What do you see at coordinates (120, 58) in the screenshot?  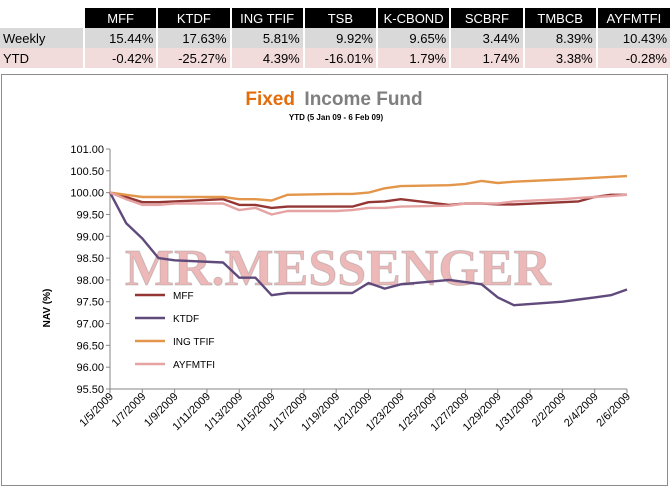 I see `table-cell: -0.42%` at bounding box center [120, 58].